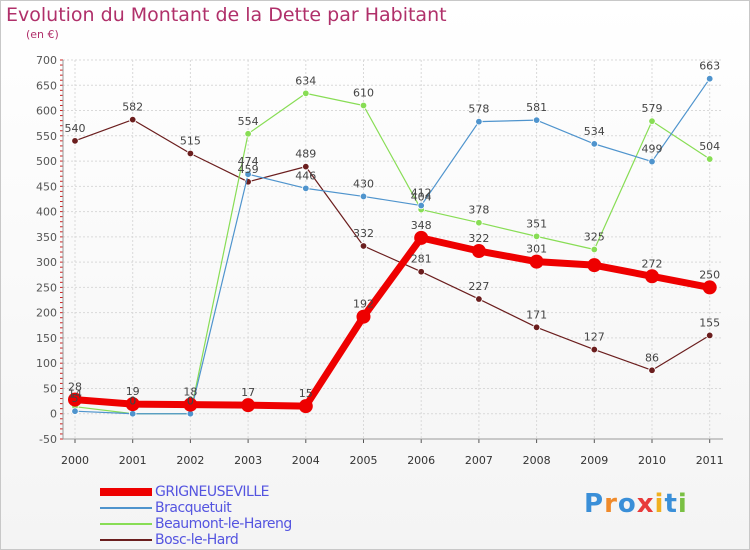  What do you see at coordinates (421, 193) in the screenshot?
I see `data-label: 412` at bounding box center [421, 193].